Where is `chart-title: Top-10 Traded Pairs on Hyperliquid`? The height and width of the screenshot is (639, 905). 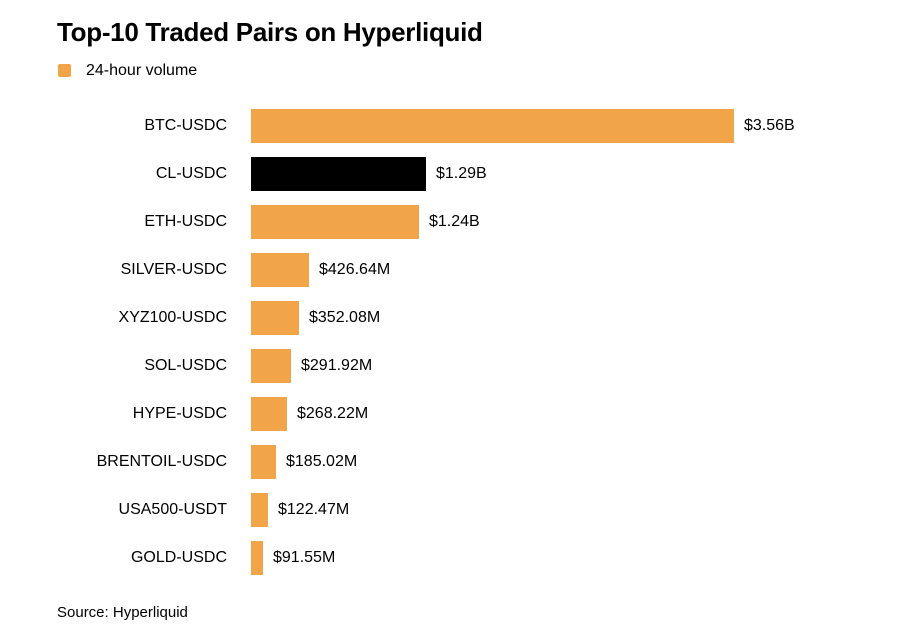 chart-title: Top-10 Traded Pairs on Hyperliquid is located at coordinates (270, 32).